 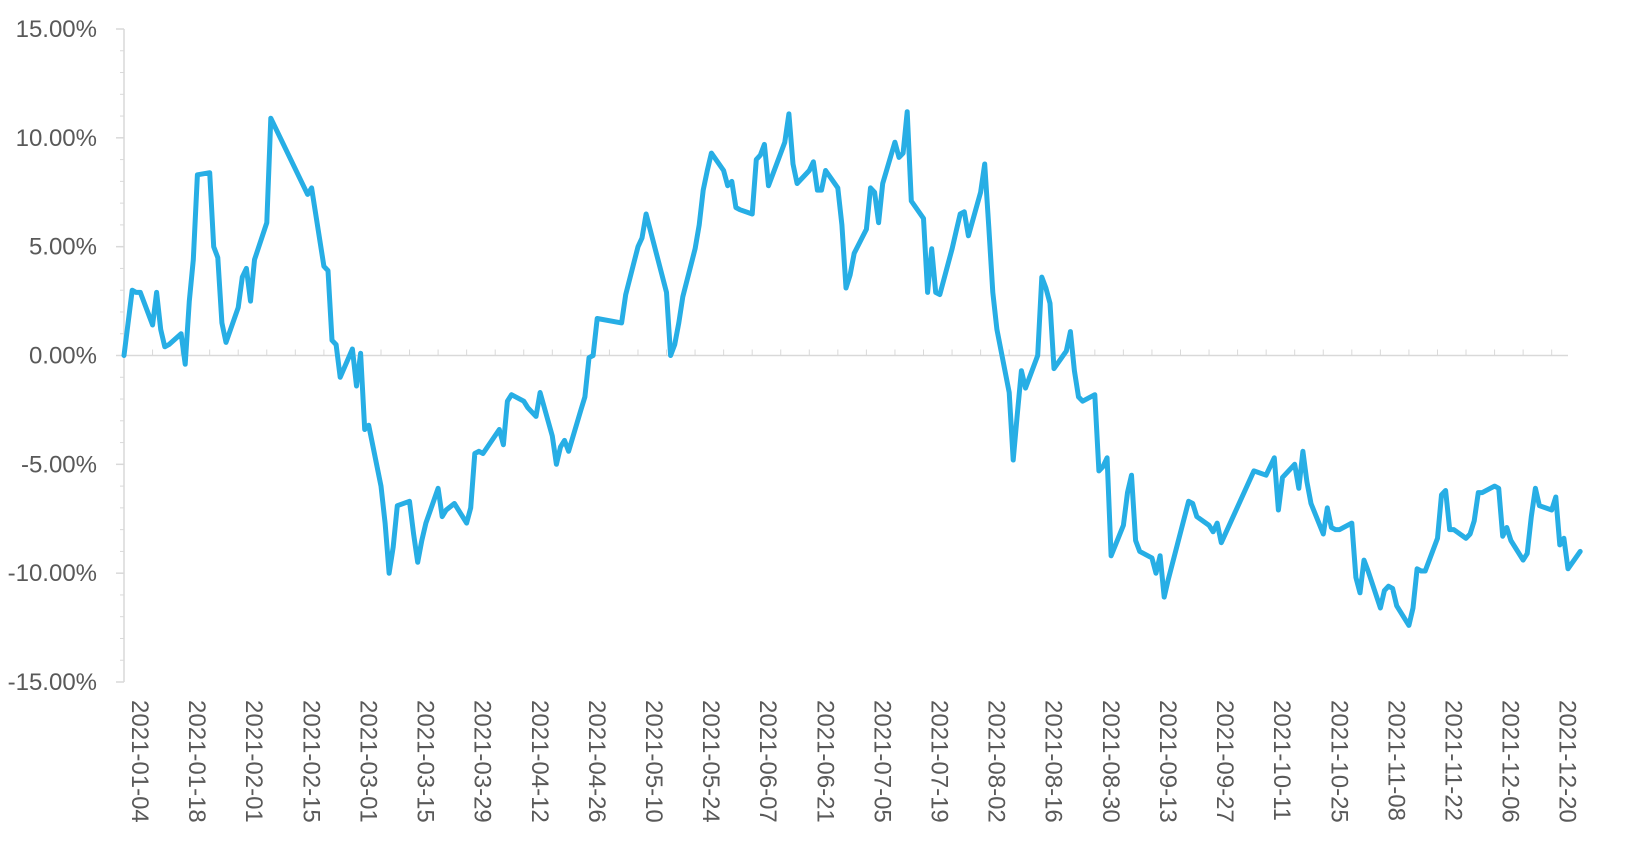 I want to click on x-tick-label: 2021-08-30, so click(x=1110, y=761).